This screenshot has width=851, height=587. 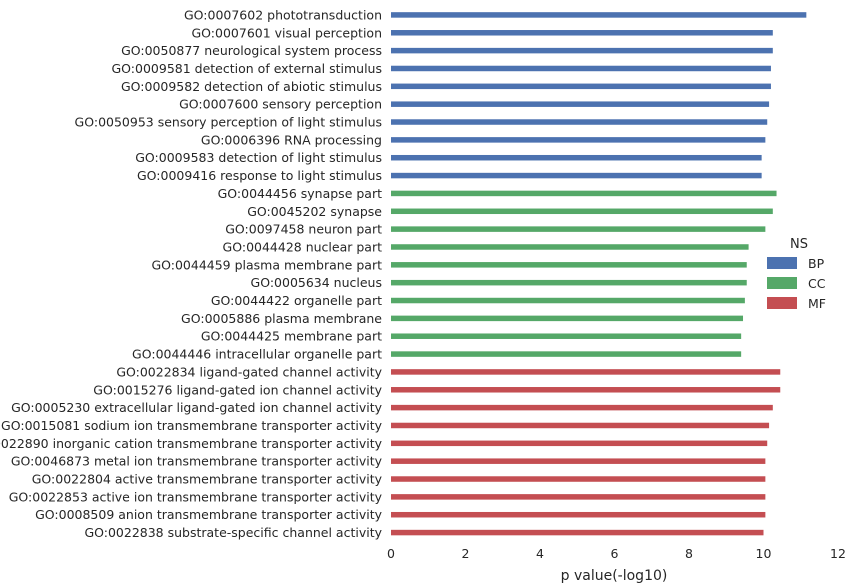 I want to click on legend-label: CC, so click(x=817, y=283).